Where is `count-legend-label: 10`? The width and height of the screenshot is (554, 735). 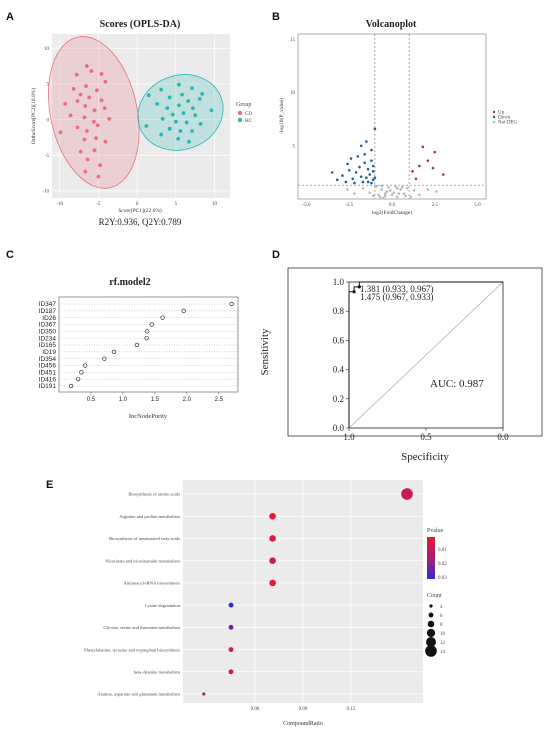 count-legend-label: 10 is located at coordinates (443, 634).